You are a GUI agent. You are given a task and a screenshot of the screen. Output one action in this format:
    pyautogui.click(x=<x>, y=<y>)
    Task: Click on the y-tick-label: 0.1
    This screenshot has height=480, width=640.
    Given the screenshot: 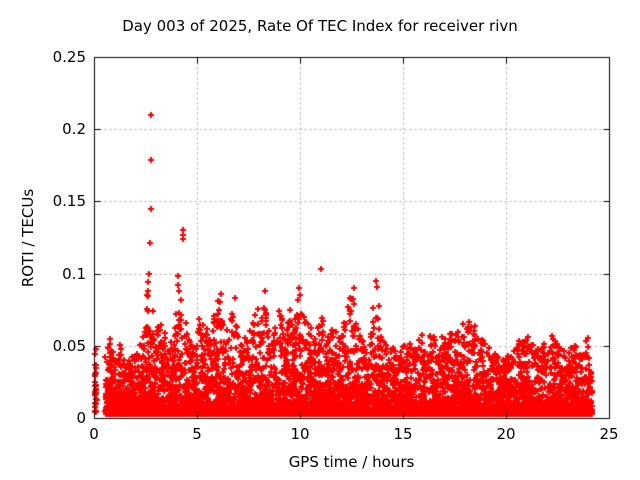 What is the action you would take?
    pyautogui.click(x=74, y=273)
    